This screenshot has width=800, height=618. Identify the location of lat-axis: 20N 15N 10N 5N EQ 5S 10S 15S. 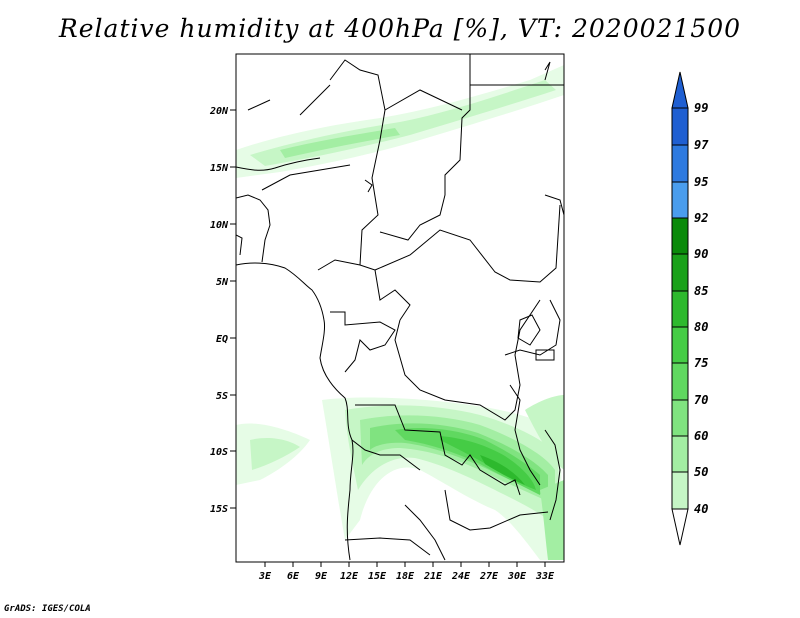
(222, 310).